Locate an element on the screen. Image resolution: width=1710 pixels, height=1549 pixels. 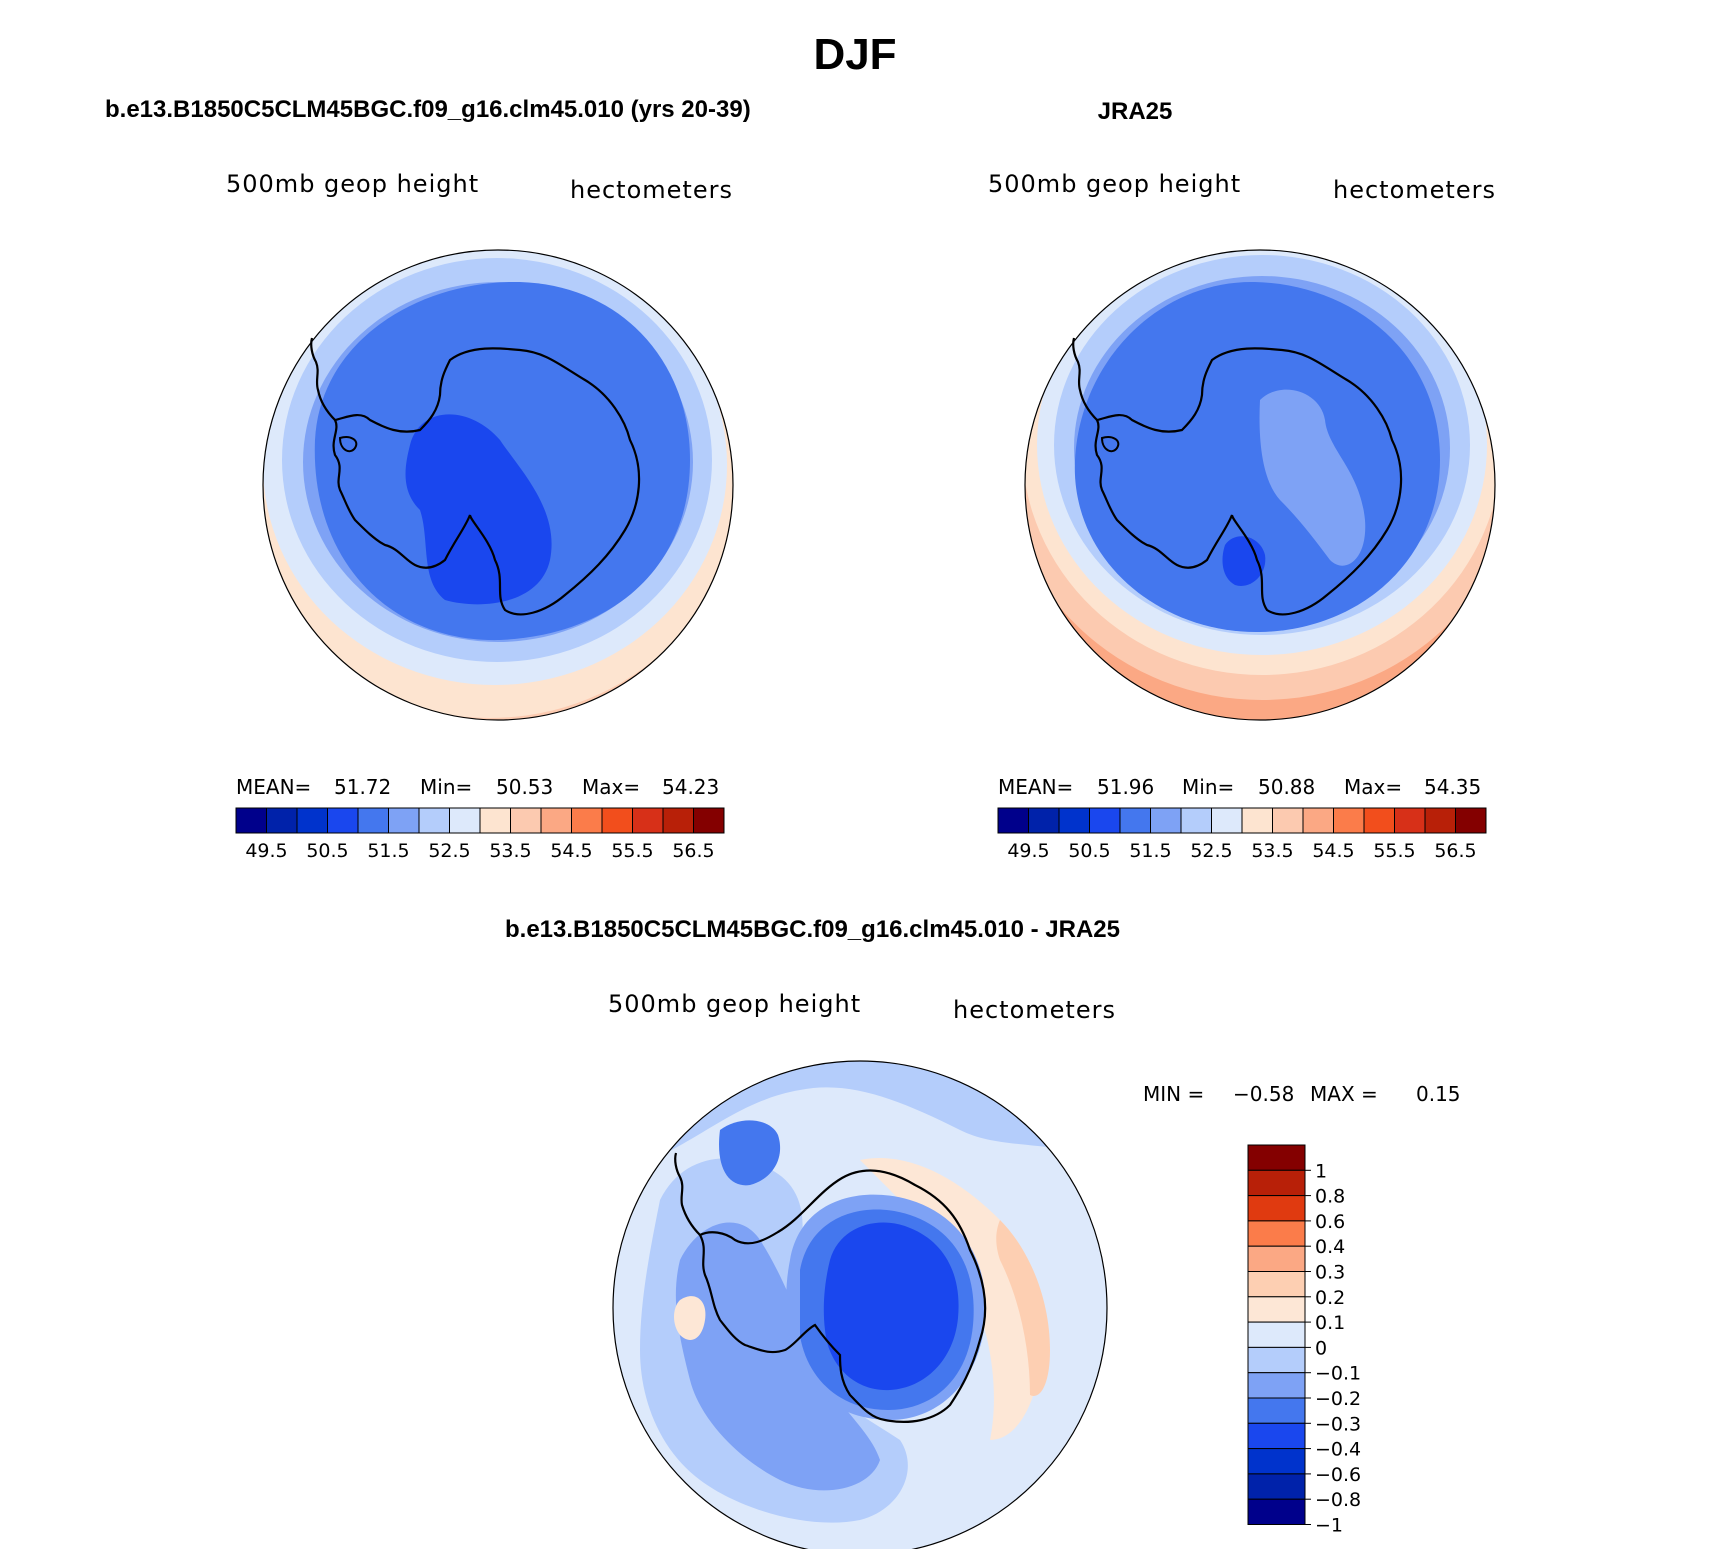
diff-colorbar-tick-label: 0.2 is located at coordinates (1330, 1298).